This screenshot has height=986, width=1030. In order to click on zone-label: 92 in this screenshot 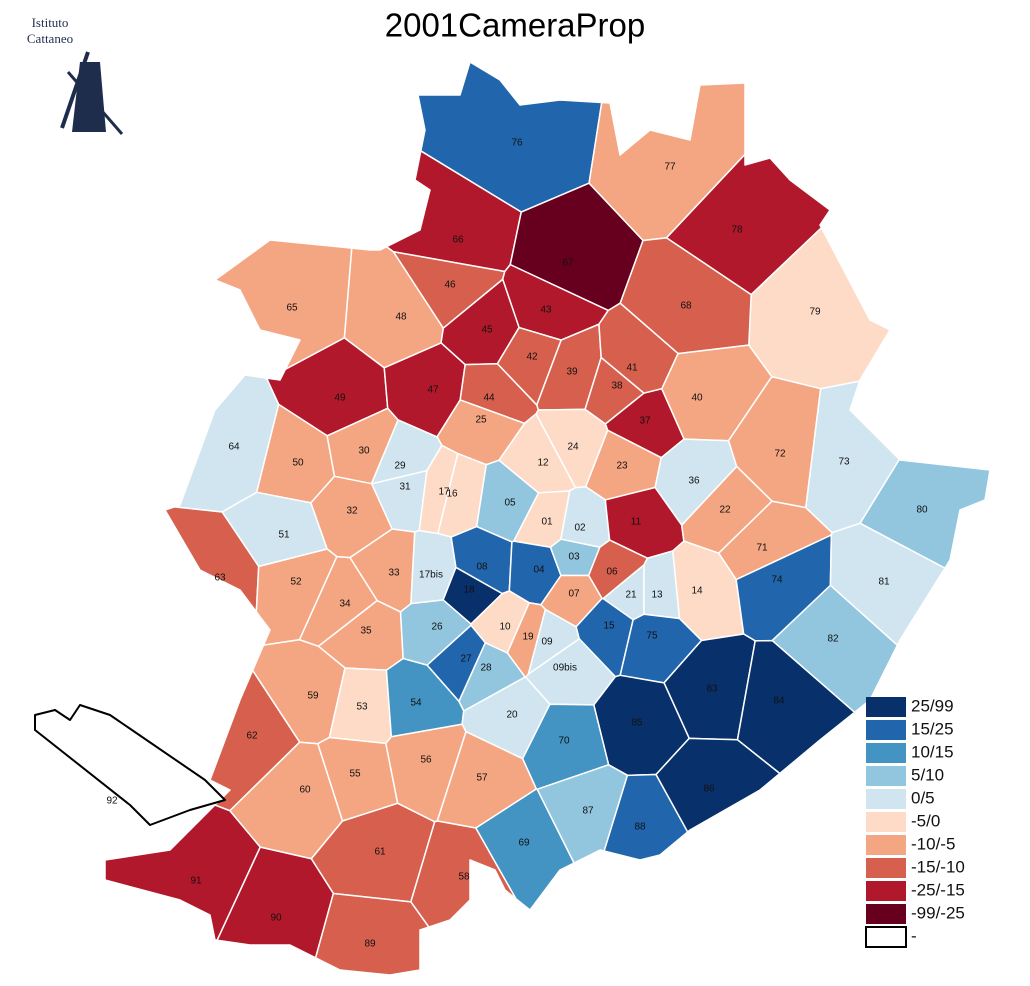, I will do `click(112, 801)`.